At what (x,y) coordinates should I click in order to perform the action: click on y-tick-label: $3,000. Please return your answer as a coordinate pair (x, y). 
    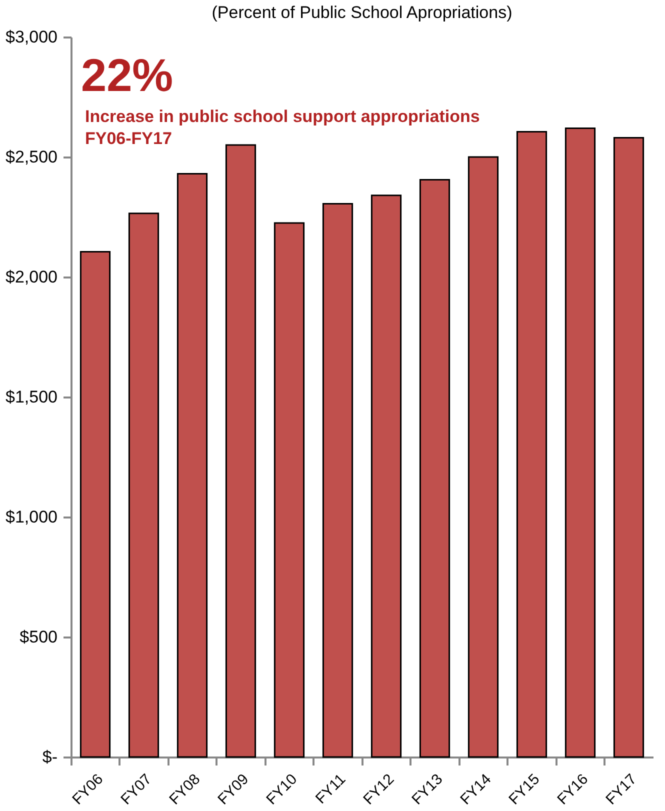
    Looking at the image, I should click on (32, 37).